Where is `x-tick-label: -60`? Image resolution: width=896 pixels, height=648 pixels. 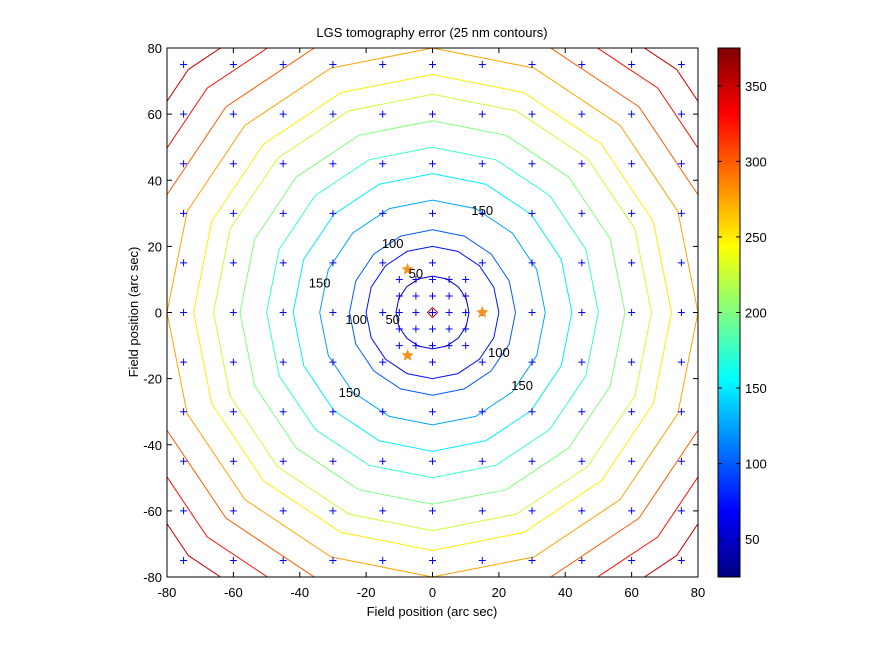 x-tick-label: -60 is located at coordinates (233, 592).